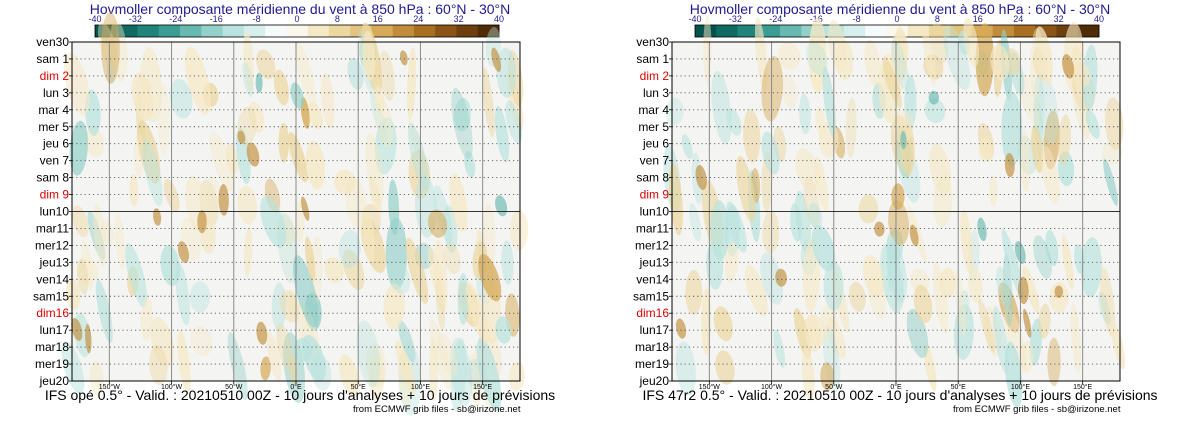 The image size is (1200, 424). Describe the element at coordinates (257, 19) in the screenshot. I see `colorbar-tick-label: -8` at that location.